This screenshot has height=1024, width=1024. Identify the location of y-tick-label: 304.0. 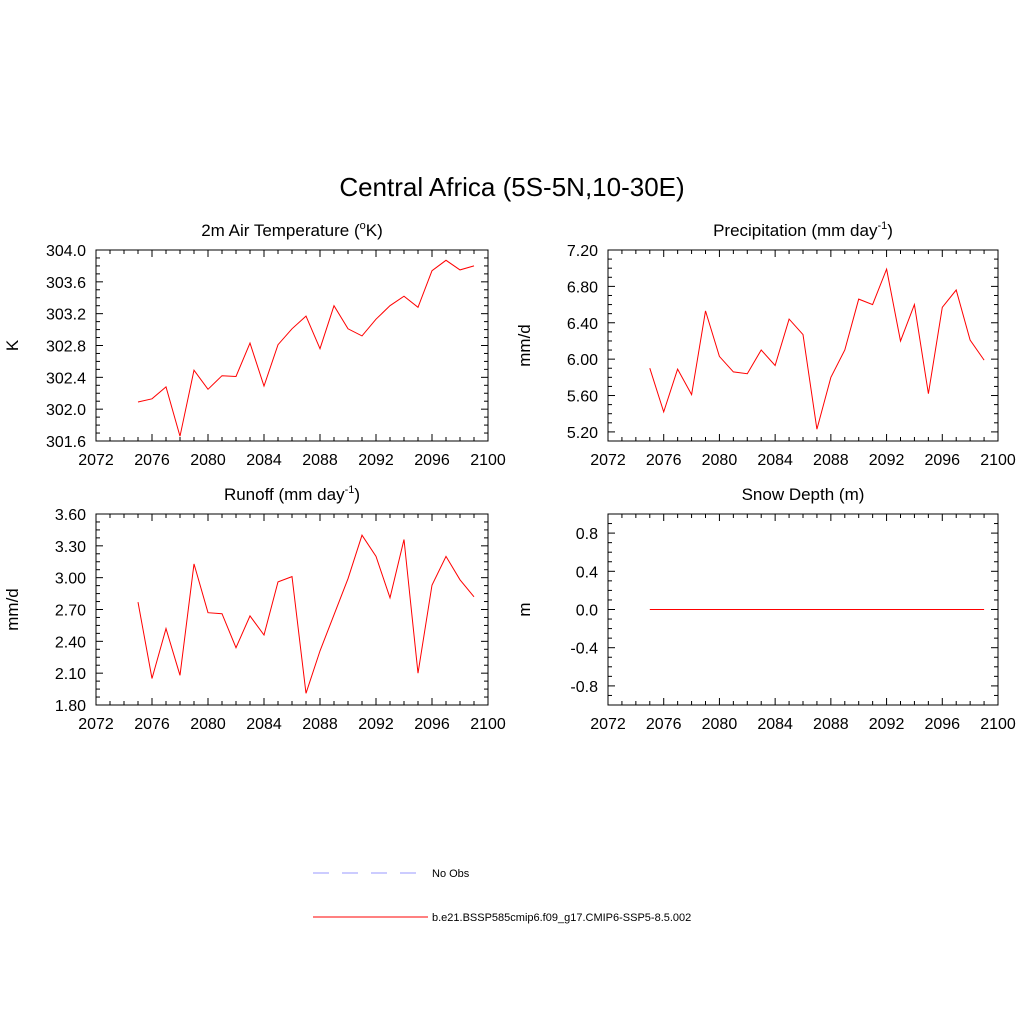
(66, 251).